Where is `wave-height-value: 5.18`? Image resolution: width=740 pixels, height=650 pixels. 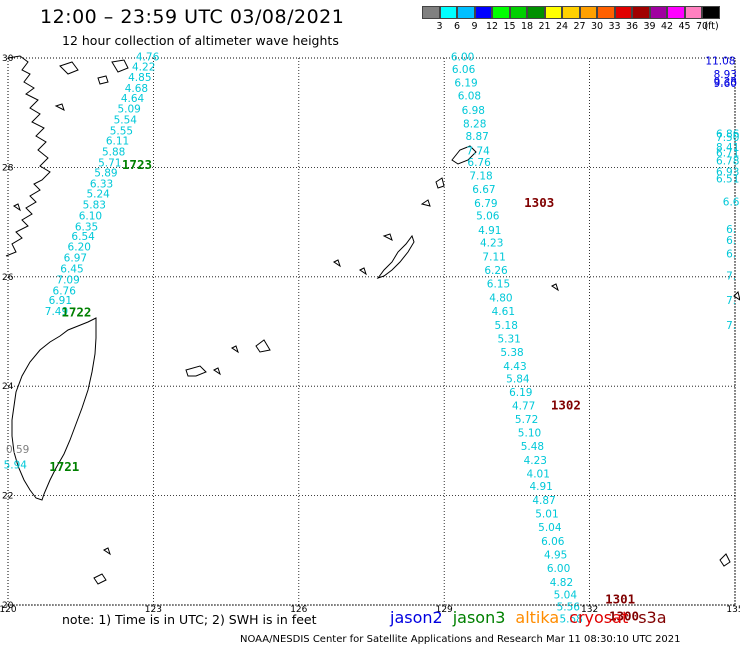
wave-height-value: 5.18 is located at coordinates (506, 326).